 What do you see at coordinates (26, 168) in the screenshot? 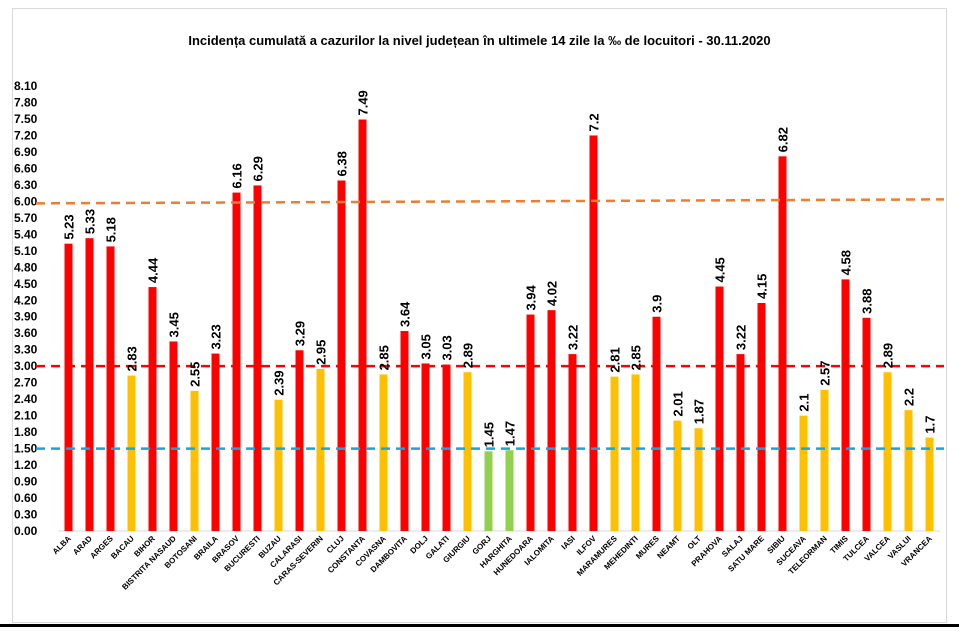
I see `y-tick-label: 6.60` at bounding box center [26, 168].